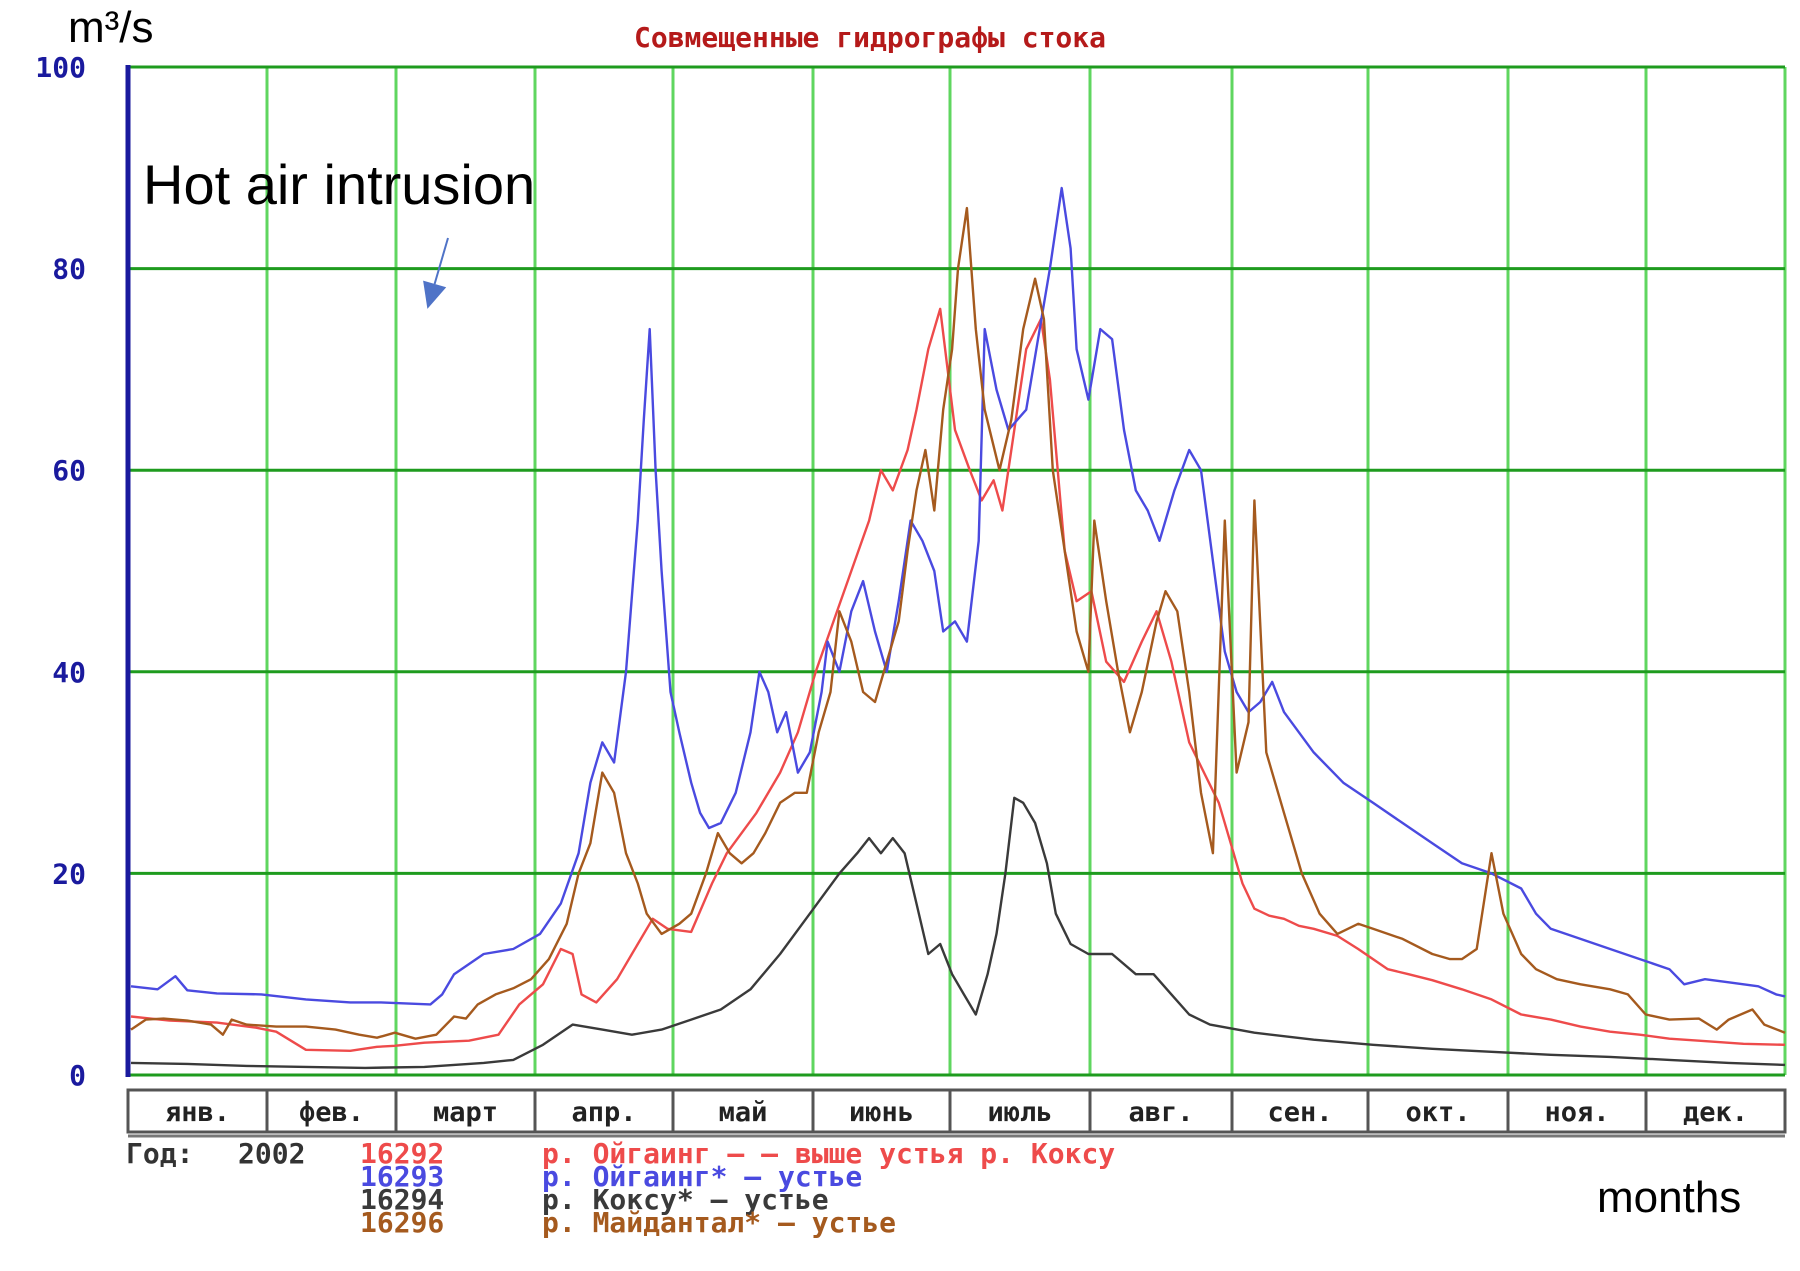 The width and height of the screenshot is (1800, 1271). I want to click on y-tick-label: 40, so click(69, 672).